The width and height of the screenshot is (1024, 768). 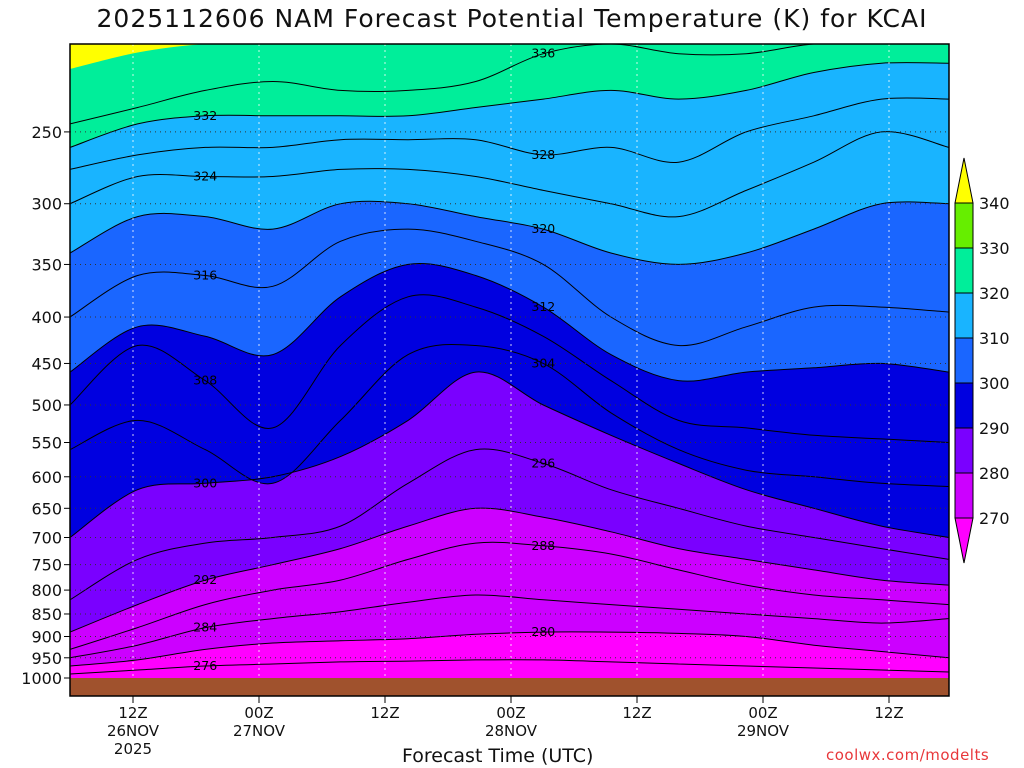 What do you see at coordinates (994, 383) in the screenshot?
I see `colorbar-label: 300` at bounding box center [994, 383].